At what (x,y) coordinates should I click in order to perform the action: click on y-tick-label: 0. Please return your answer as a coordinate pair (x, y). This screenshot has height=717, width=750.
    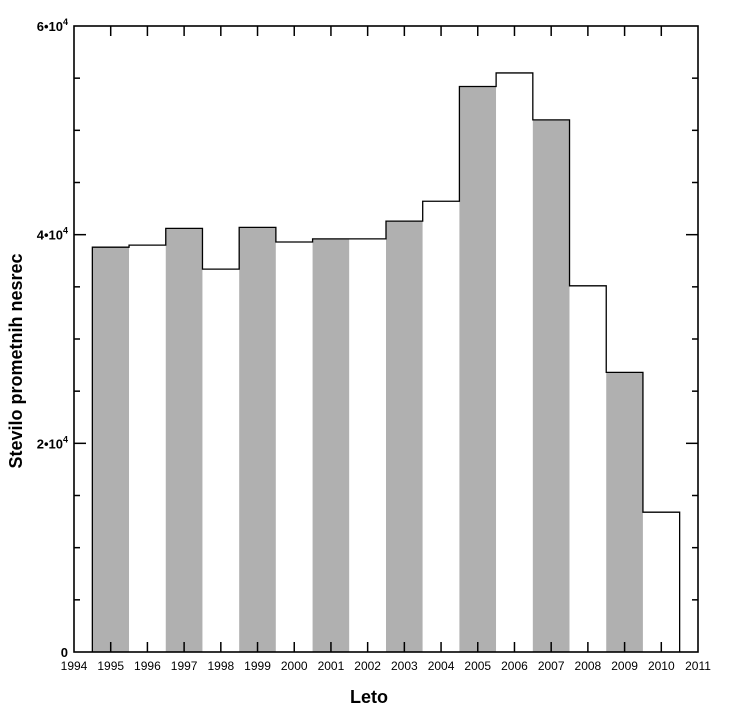
    Looking at the image, I should click on (64, 652).